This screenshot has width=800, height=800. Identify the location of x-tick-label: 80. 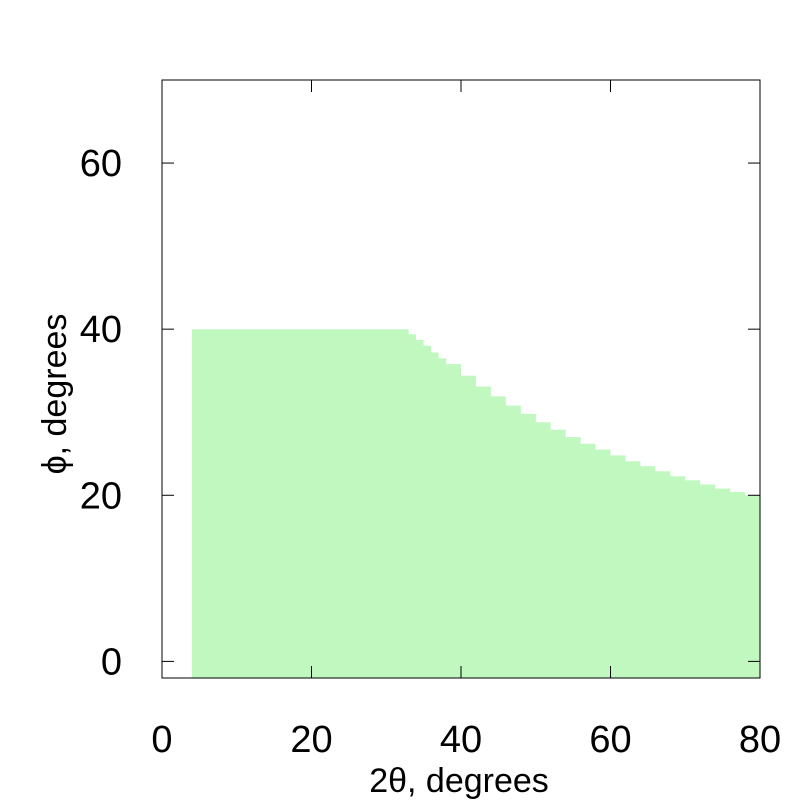
(760, 740).